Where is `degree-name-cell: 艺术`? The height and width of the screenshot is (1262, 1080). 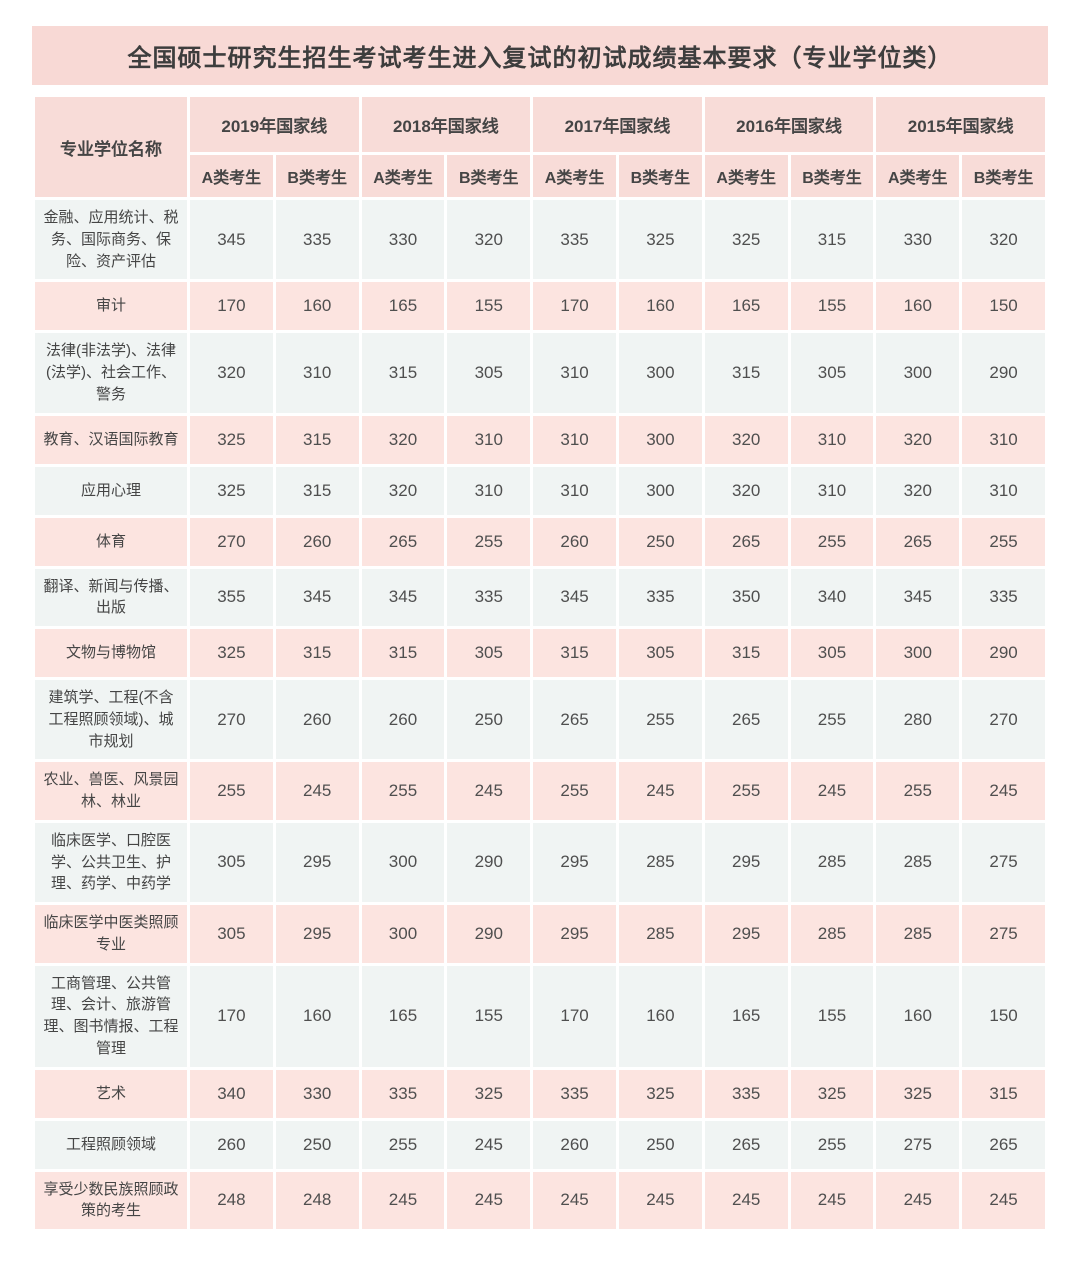
degree-name-cell: 艺术 is located at coordinates (111, 1093).